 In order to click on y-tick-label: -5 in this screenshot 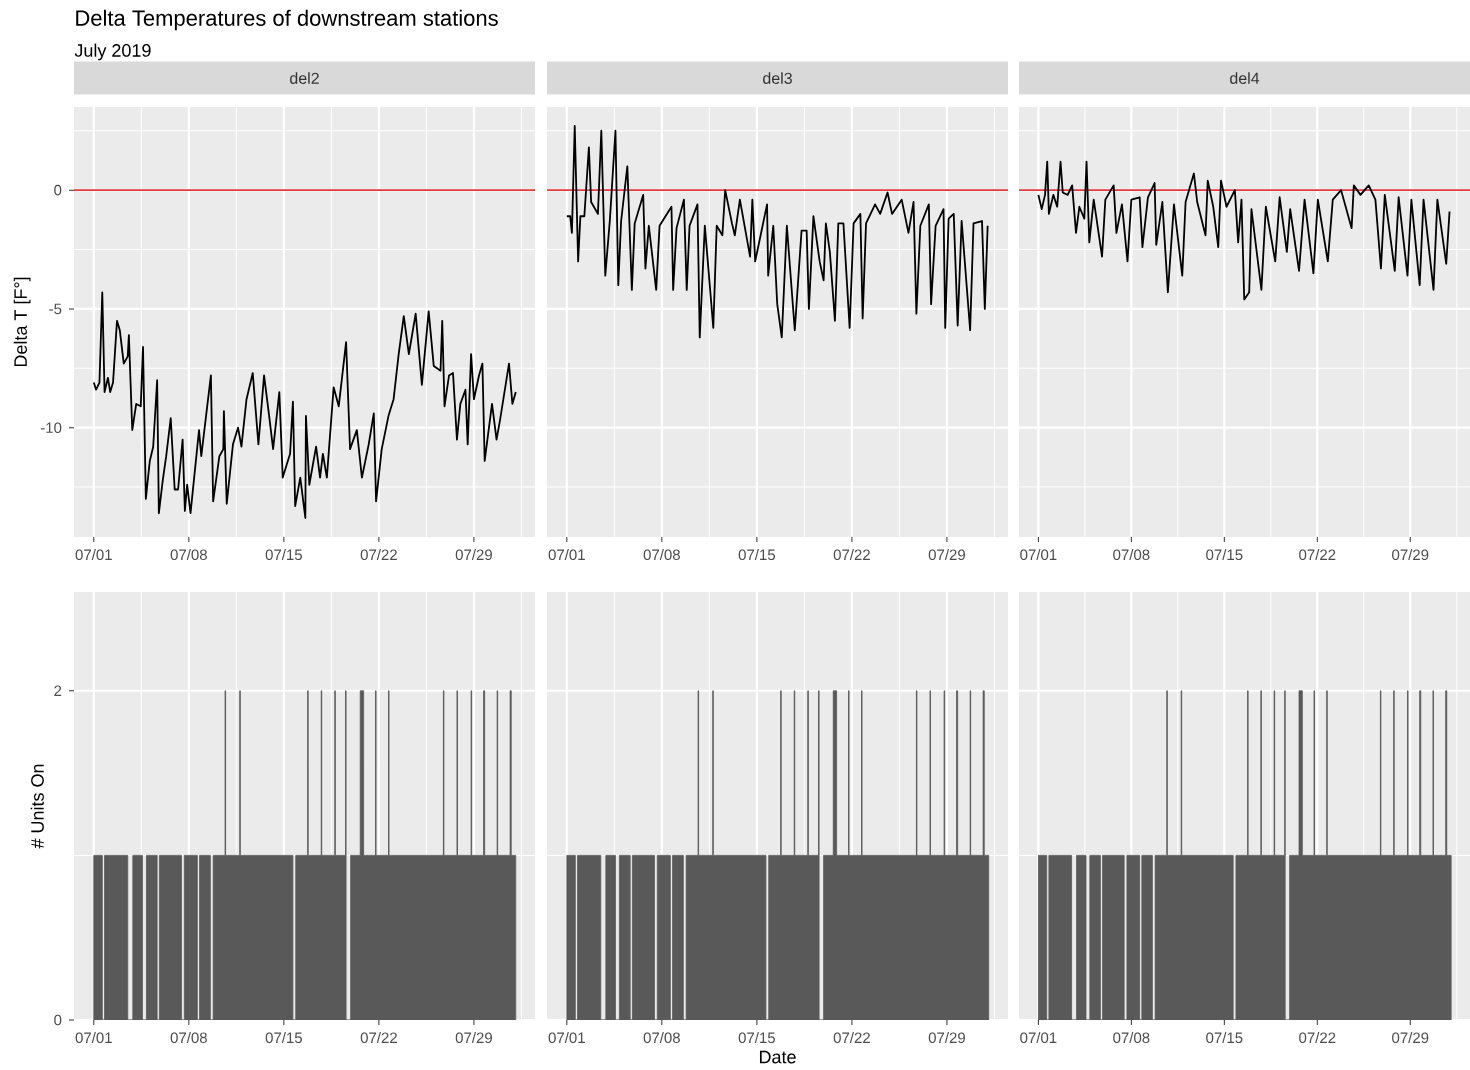, I will do `click(55, 309)`.